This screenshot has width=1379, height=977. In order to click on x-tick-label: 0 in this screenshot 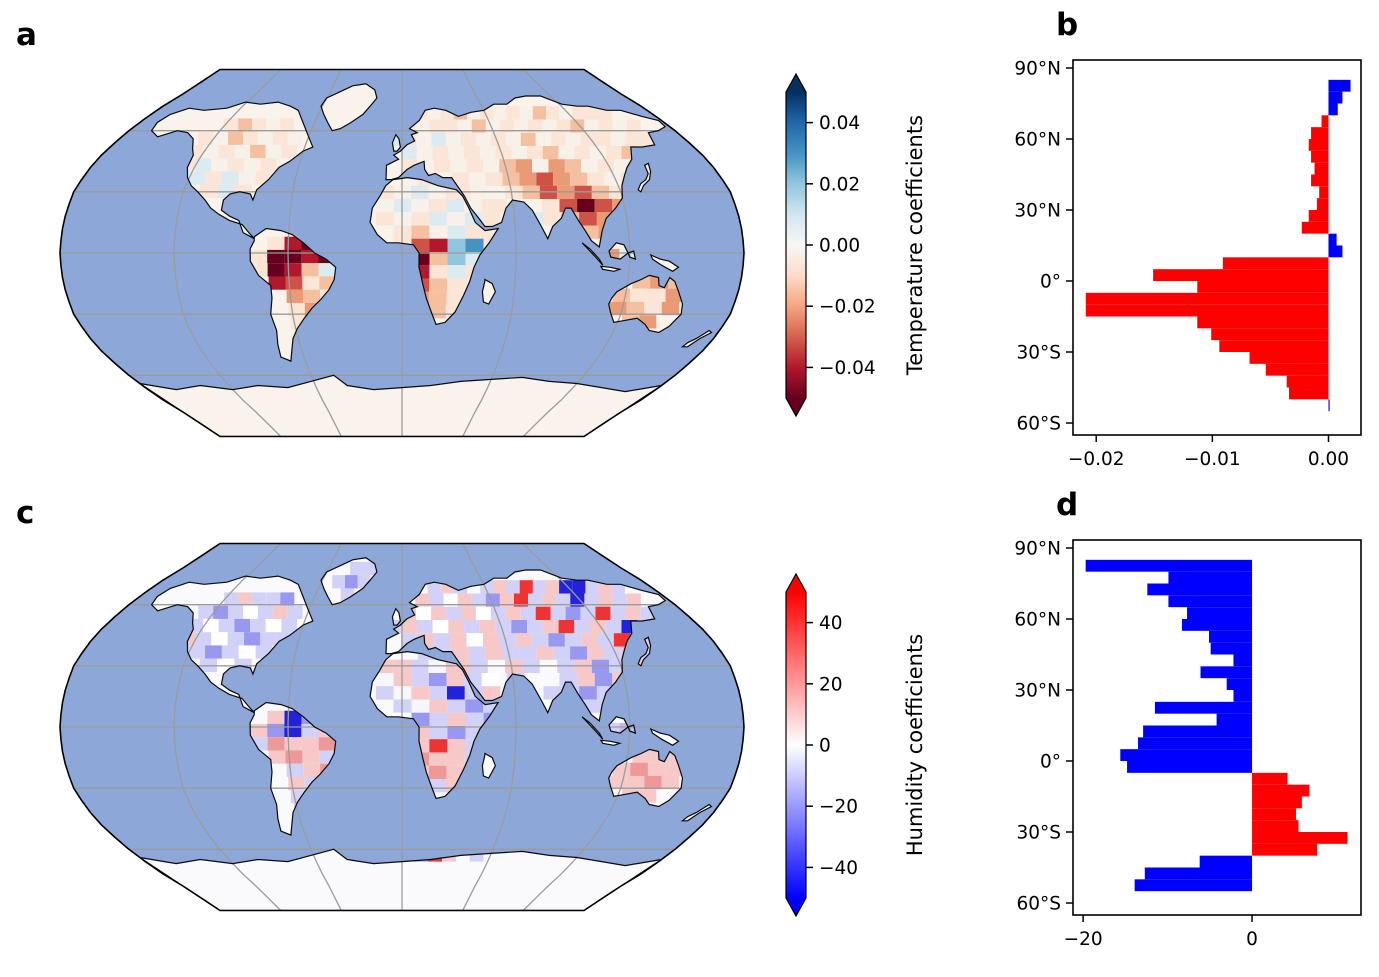, I will do `click(1252, 939)`.